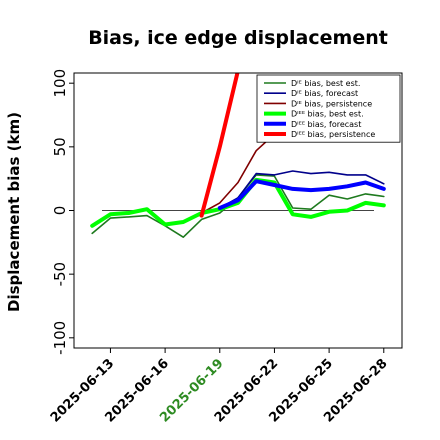  Describe the element at coordinates (331, 103) in the screenshot. I see `legend-label: Dᴵᴱ bias, persistence` at that location.